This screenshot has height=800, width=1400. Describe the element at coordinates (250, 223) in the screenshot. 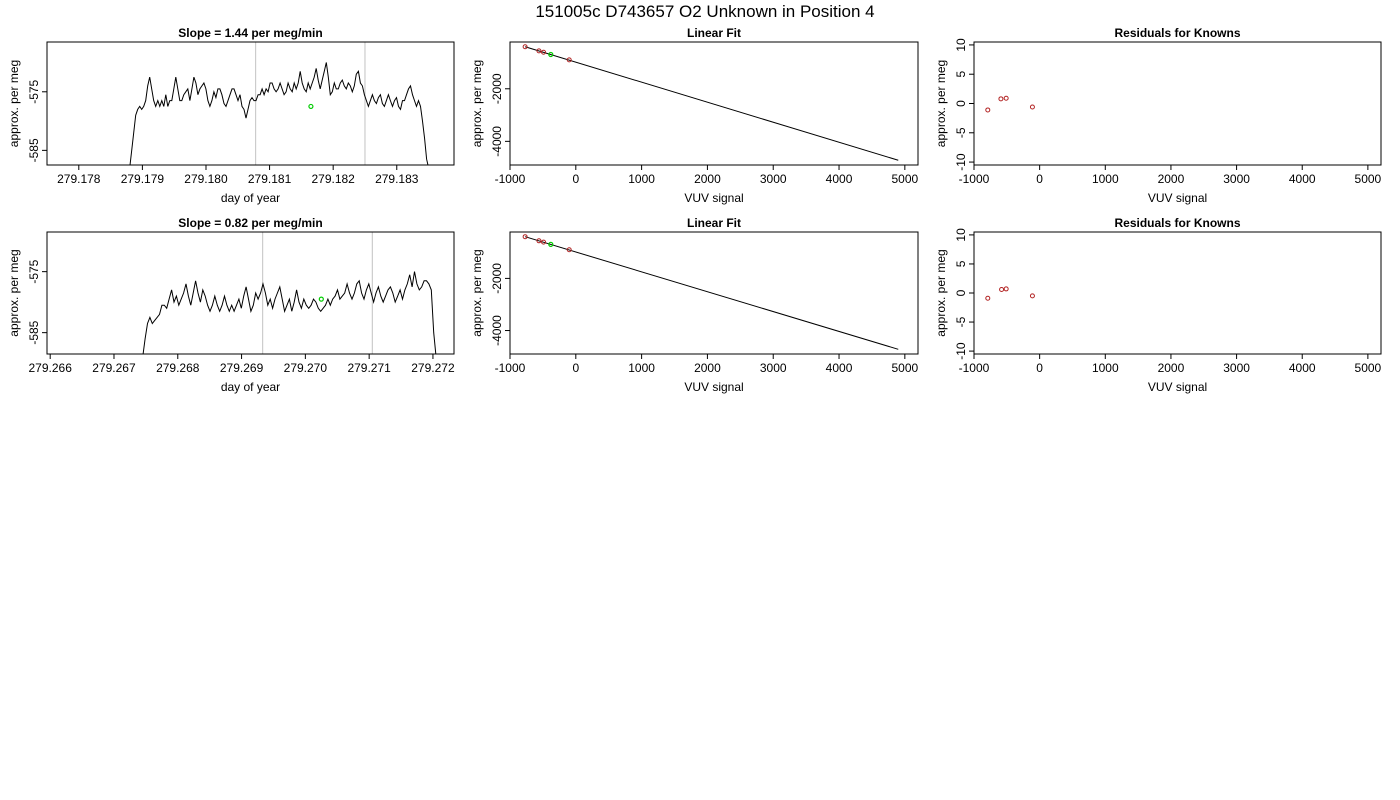

I see `panel-title: Slope = 0.82 per meg/min` at that location.